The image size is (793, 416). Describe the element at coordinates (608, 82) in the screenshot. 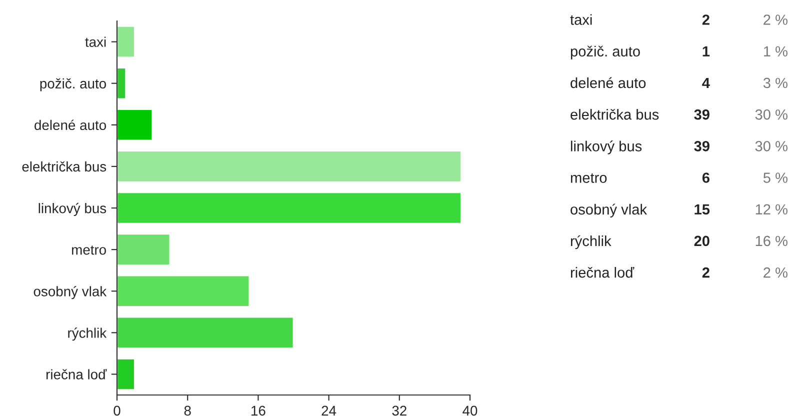

I see `category-label: delené auto` at that location.